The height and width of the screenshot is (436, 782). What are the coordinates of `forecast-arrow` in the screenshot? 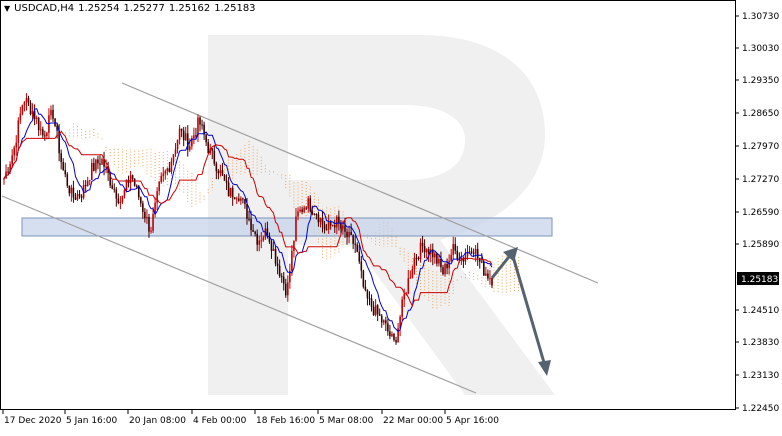 It's located at (520, 311).